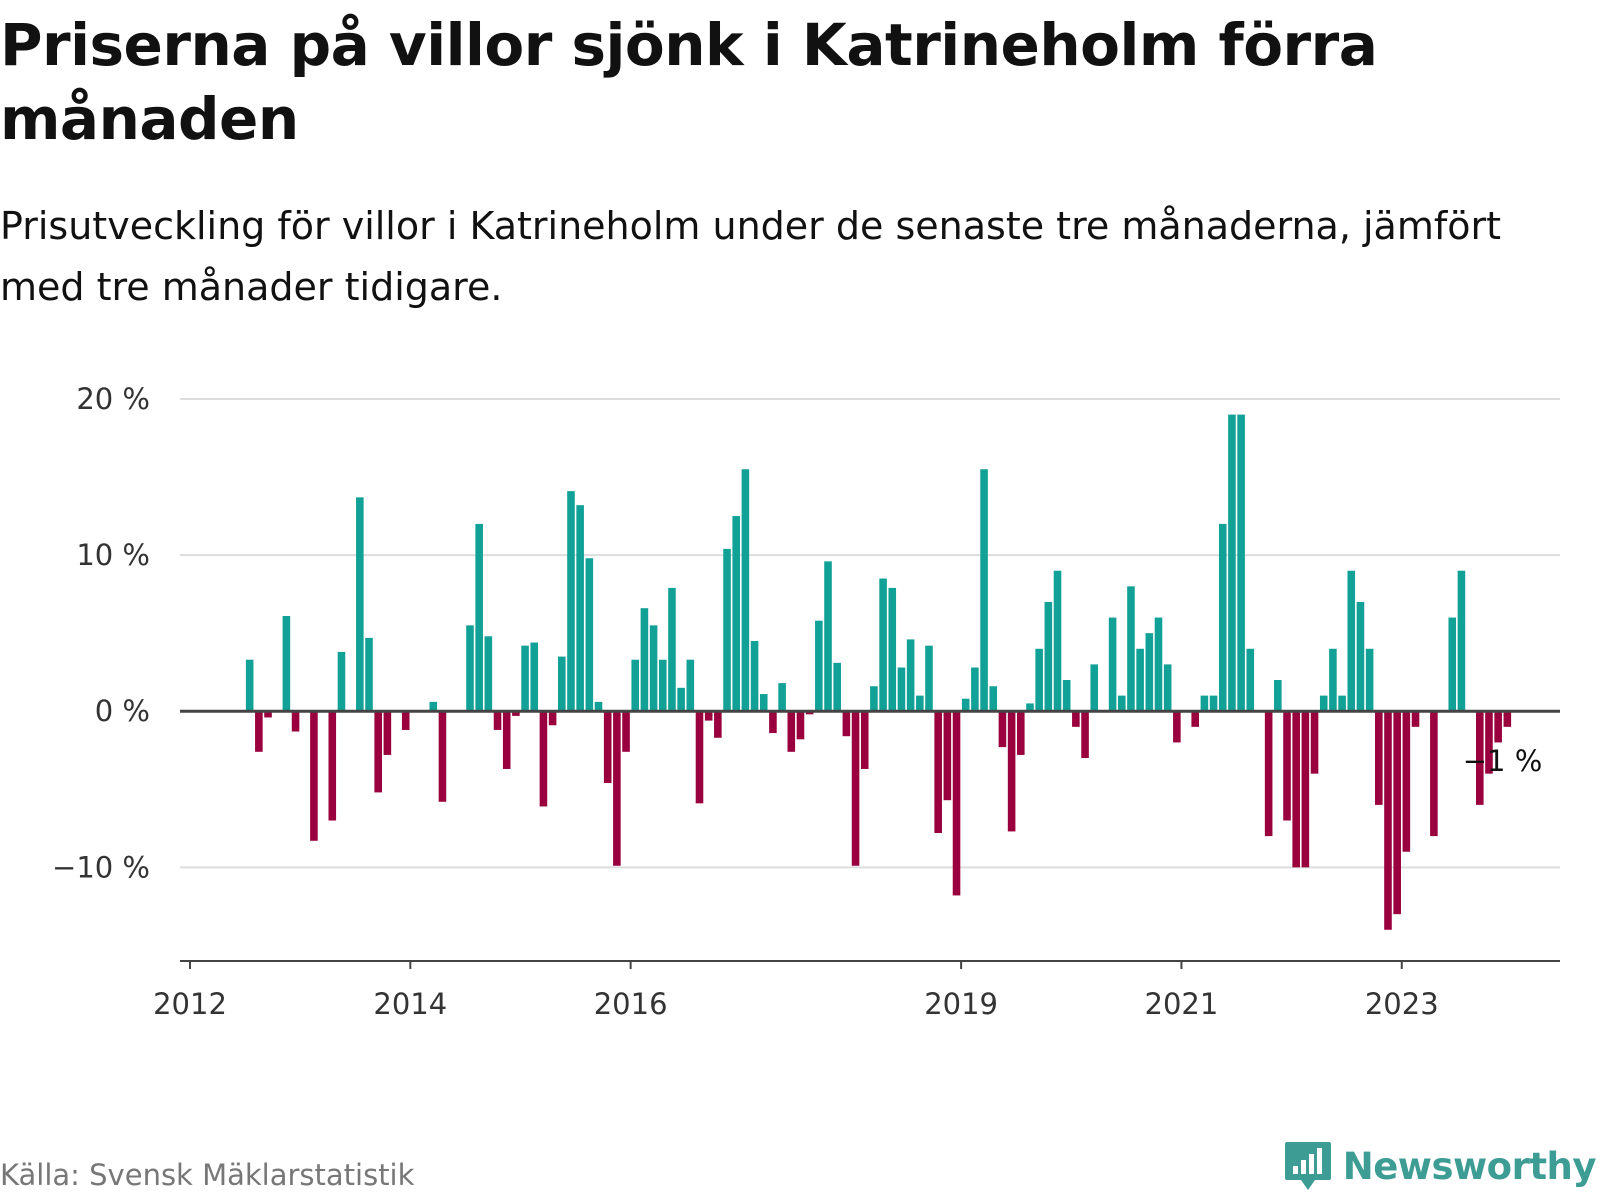 The width and height of the screenshot is (1600, 1200). What do you see at coordinates (190, 1004) in the screenshot?
I see `x-tick-label: 2012` at bounding box center [190, 1004].